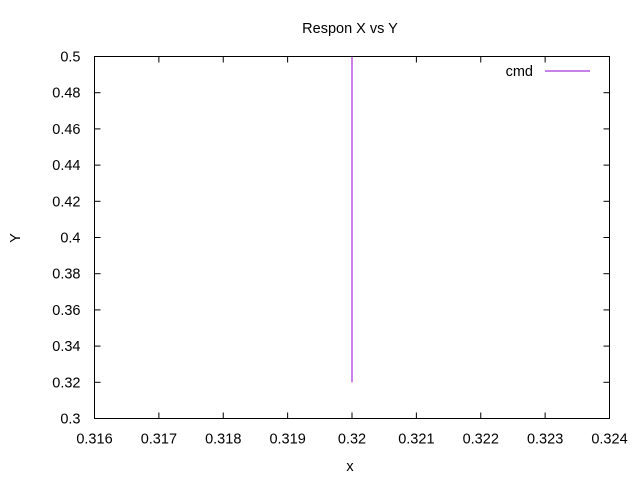 The height and width of the screenshot is (480, 640). What do you see at coordinates (66, 130) in the screenshot?
I see `y-tick-label: 0.46` at bounding box center [66, 130].